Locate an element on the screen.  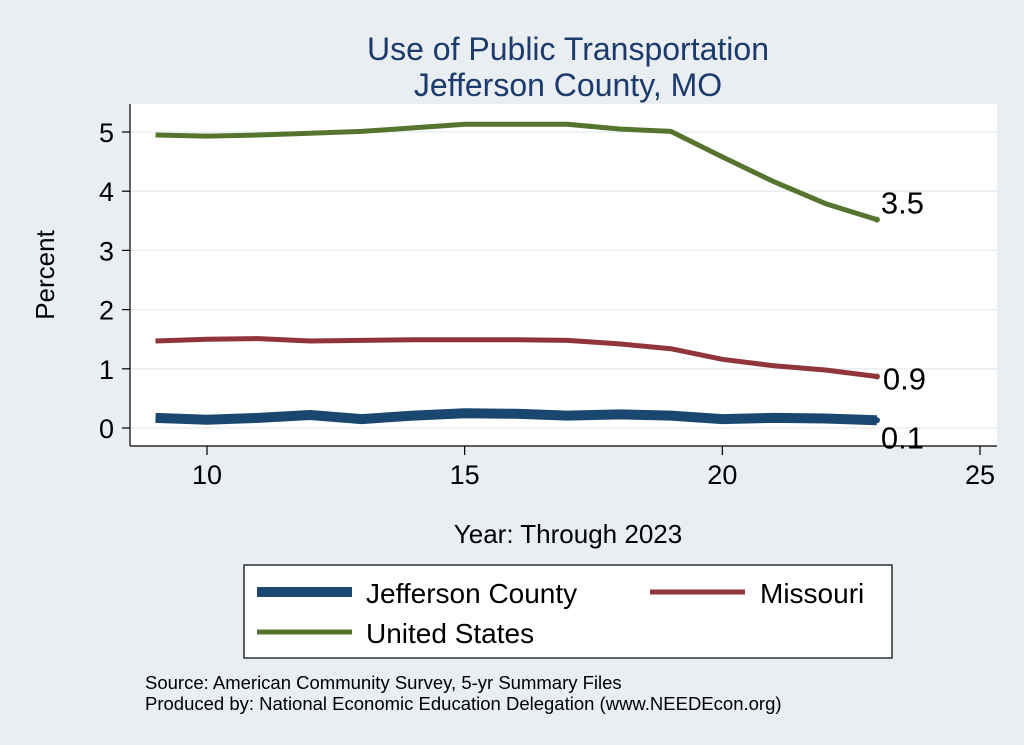
x-tick-label-20: 20 is located at coordinates (722, 475).